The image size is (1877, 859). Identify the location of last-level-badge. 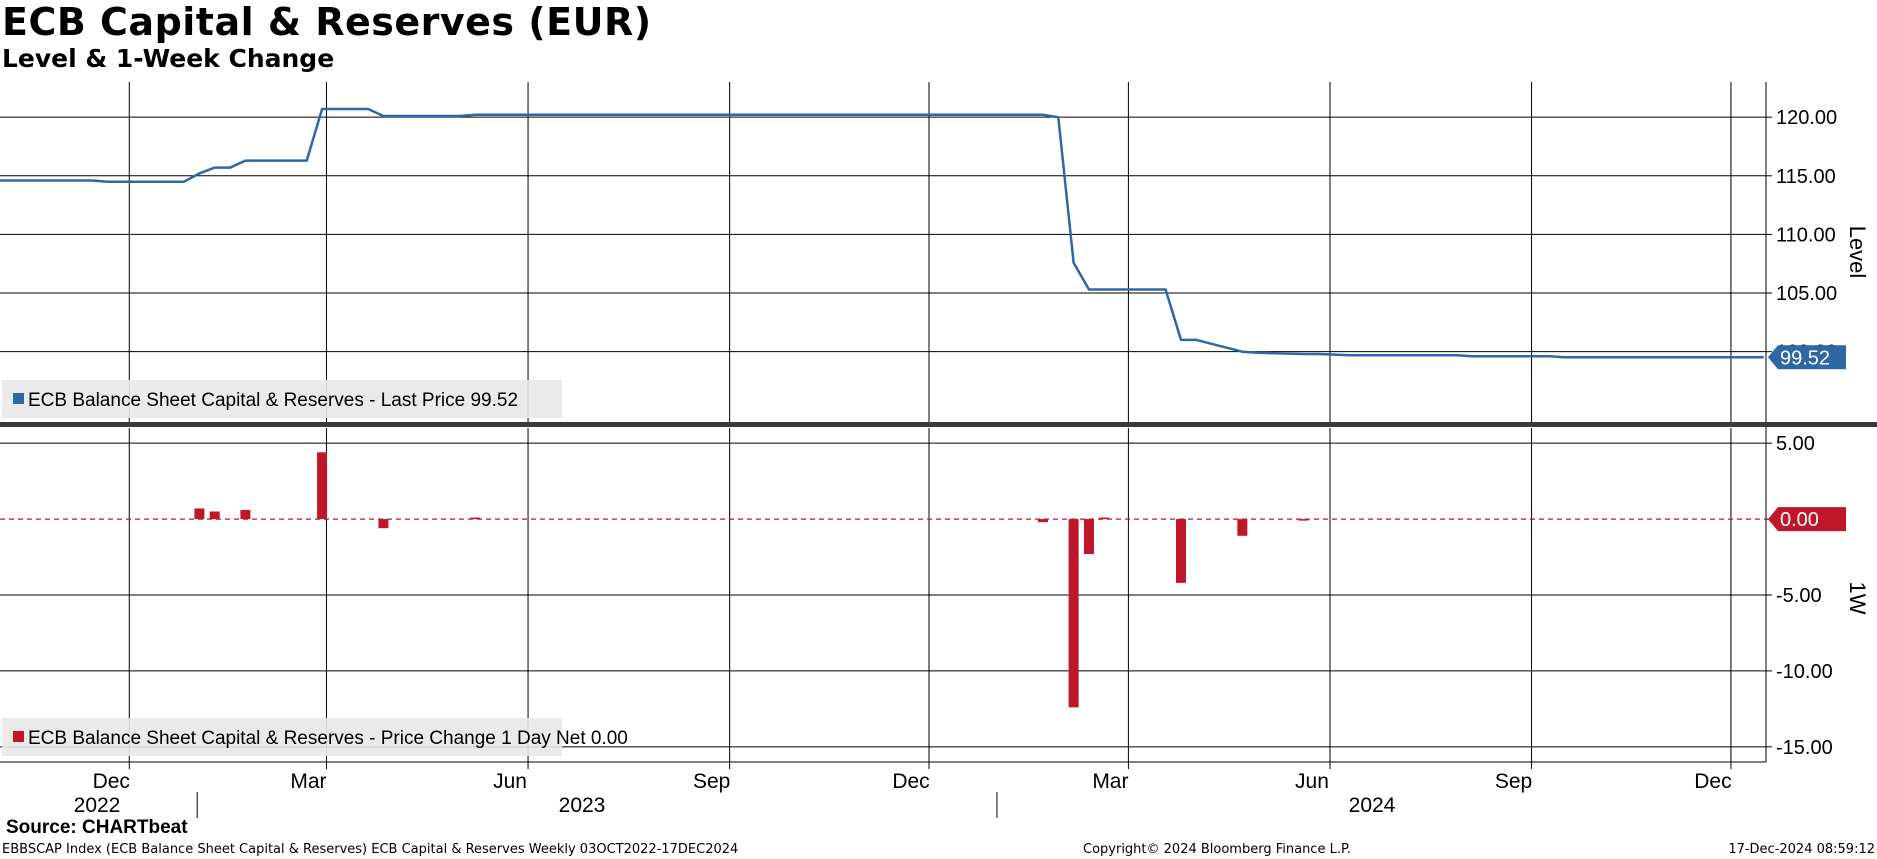
(1807, 357).